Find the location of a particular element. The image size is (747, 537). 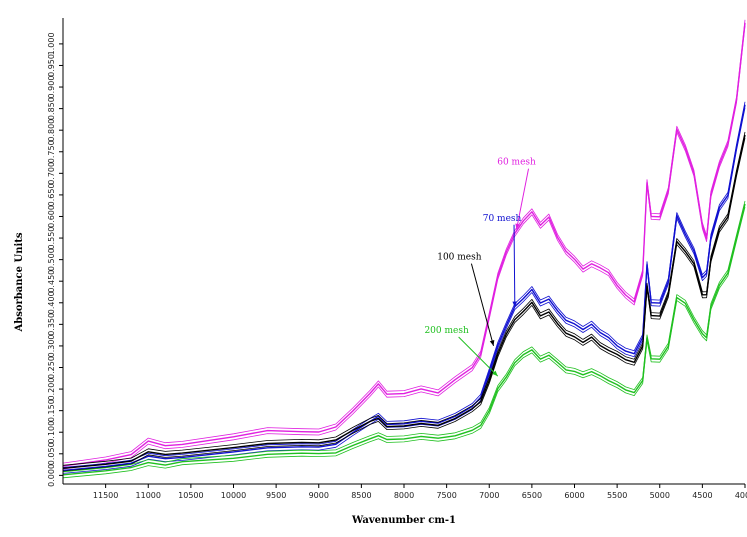

annotation-label: 100 mesh is located at coordinates (459, 258).